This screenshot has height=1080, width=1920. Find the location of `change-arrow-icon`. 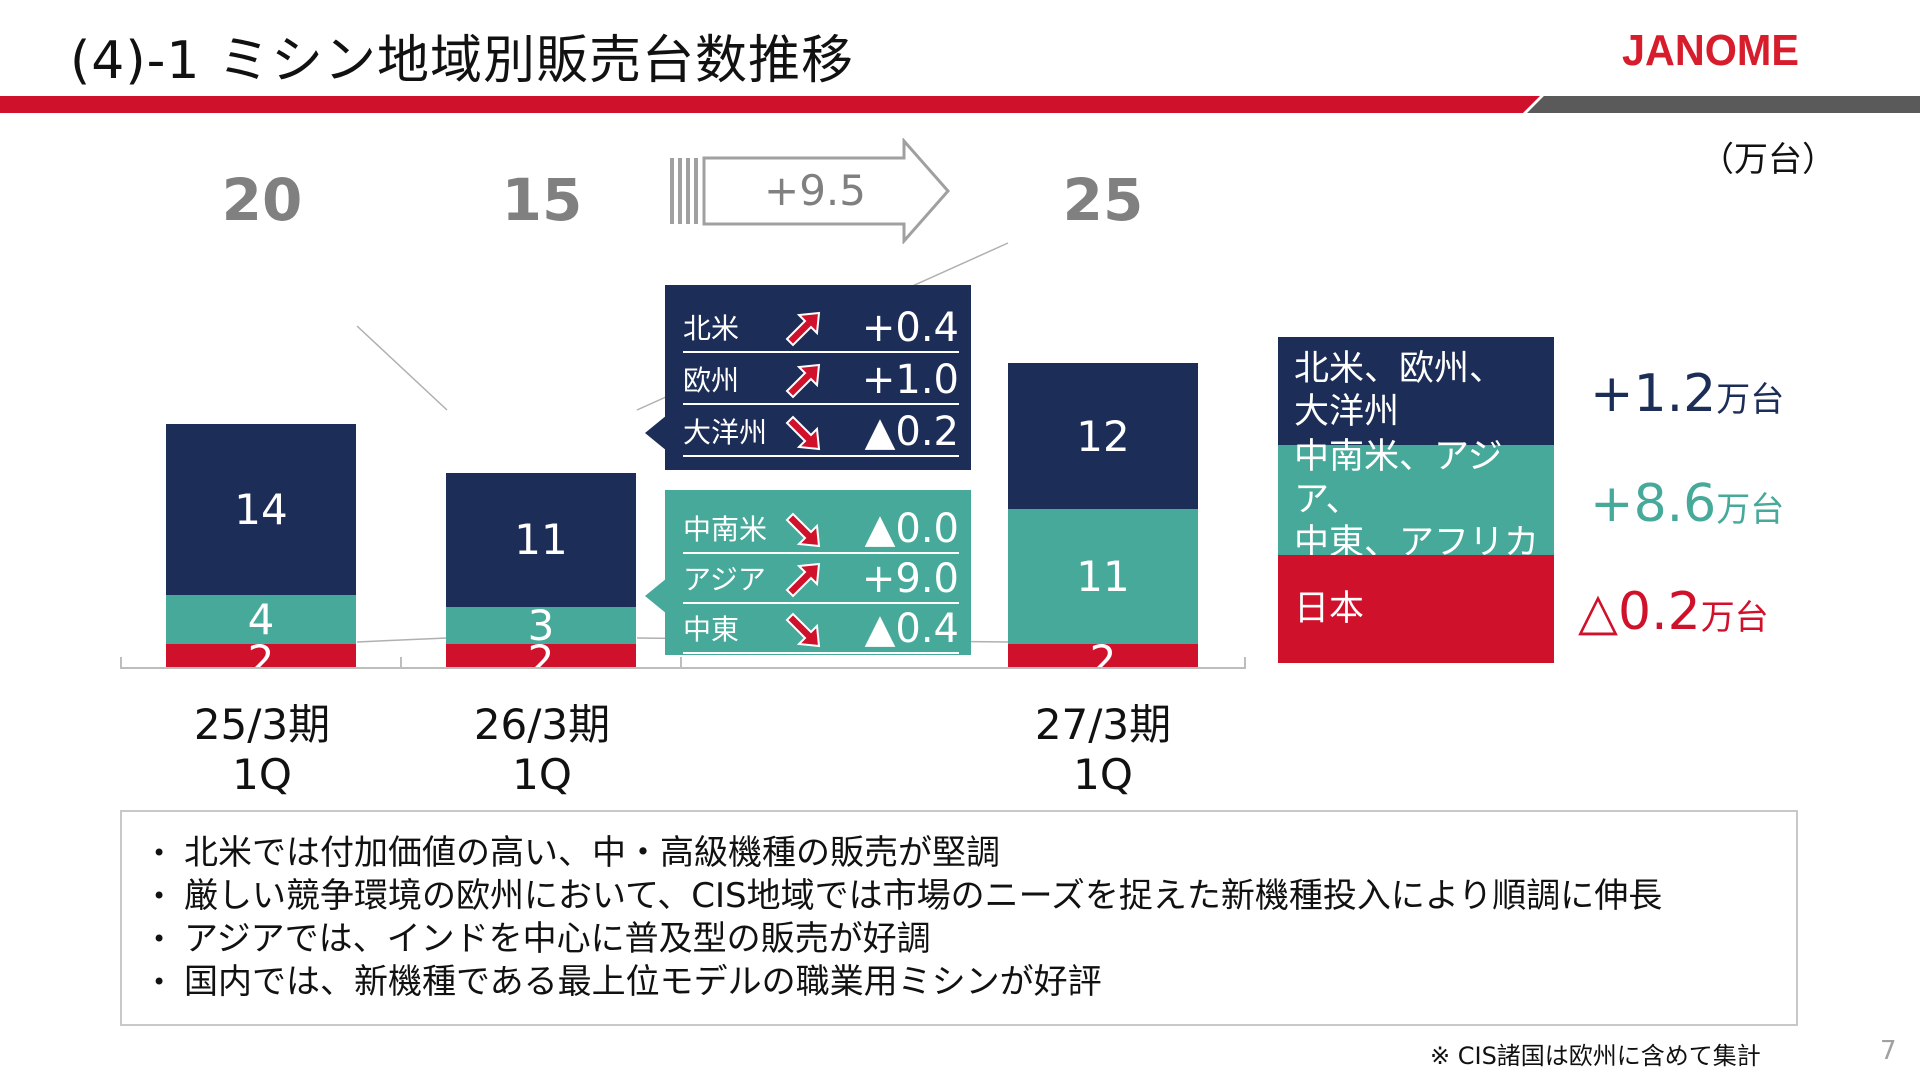

change-arrow-icon is located at coordinates (810, 191).